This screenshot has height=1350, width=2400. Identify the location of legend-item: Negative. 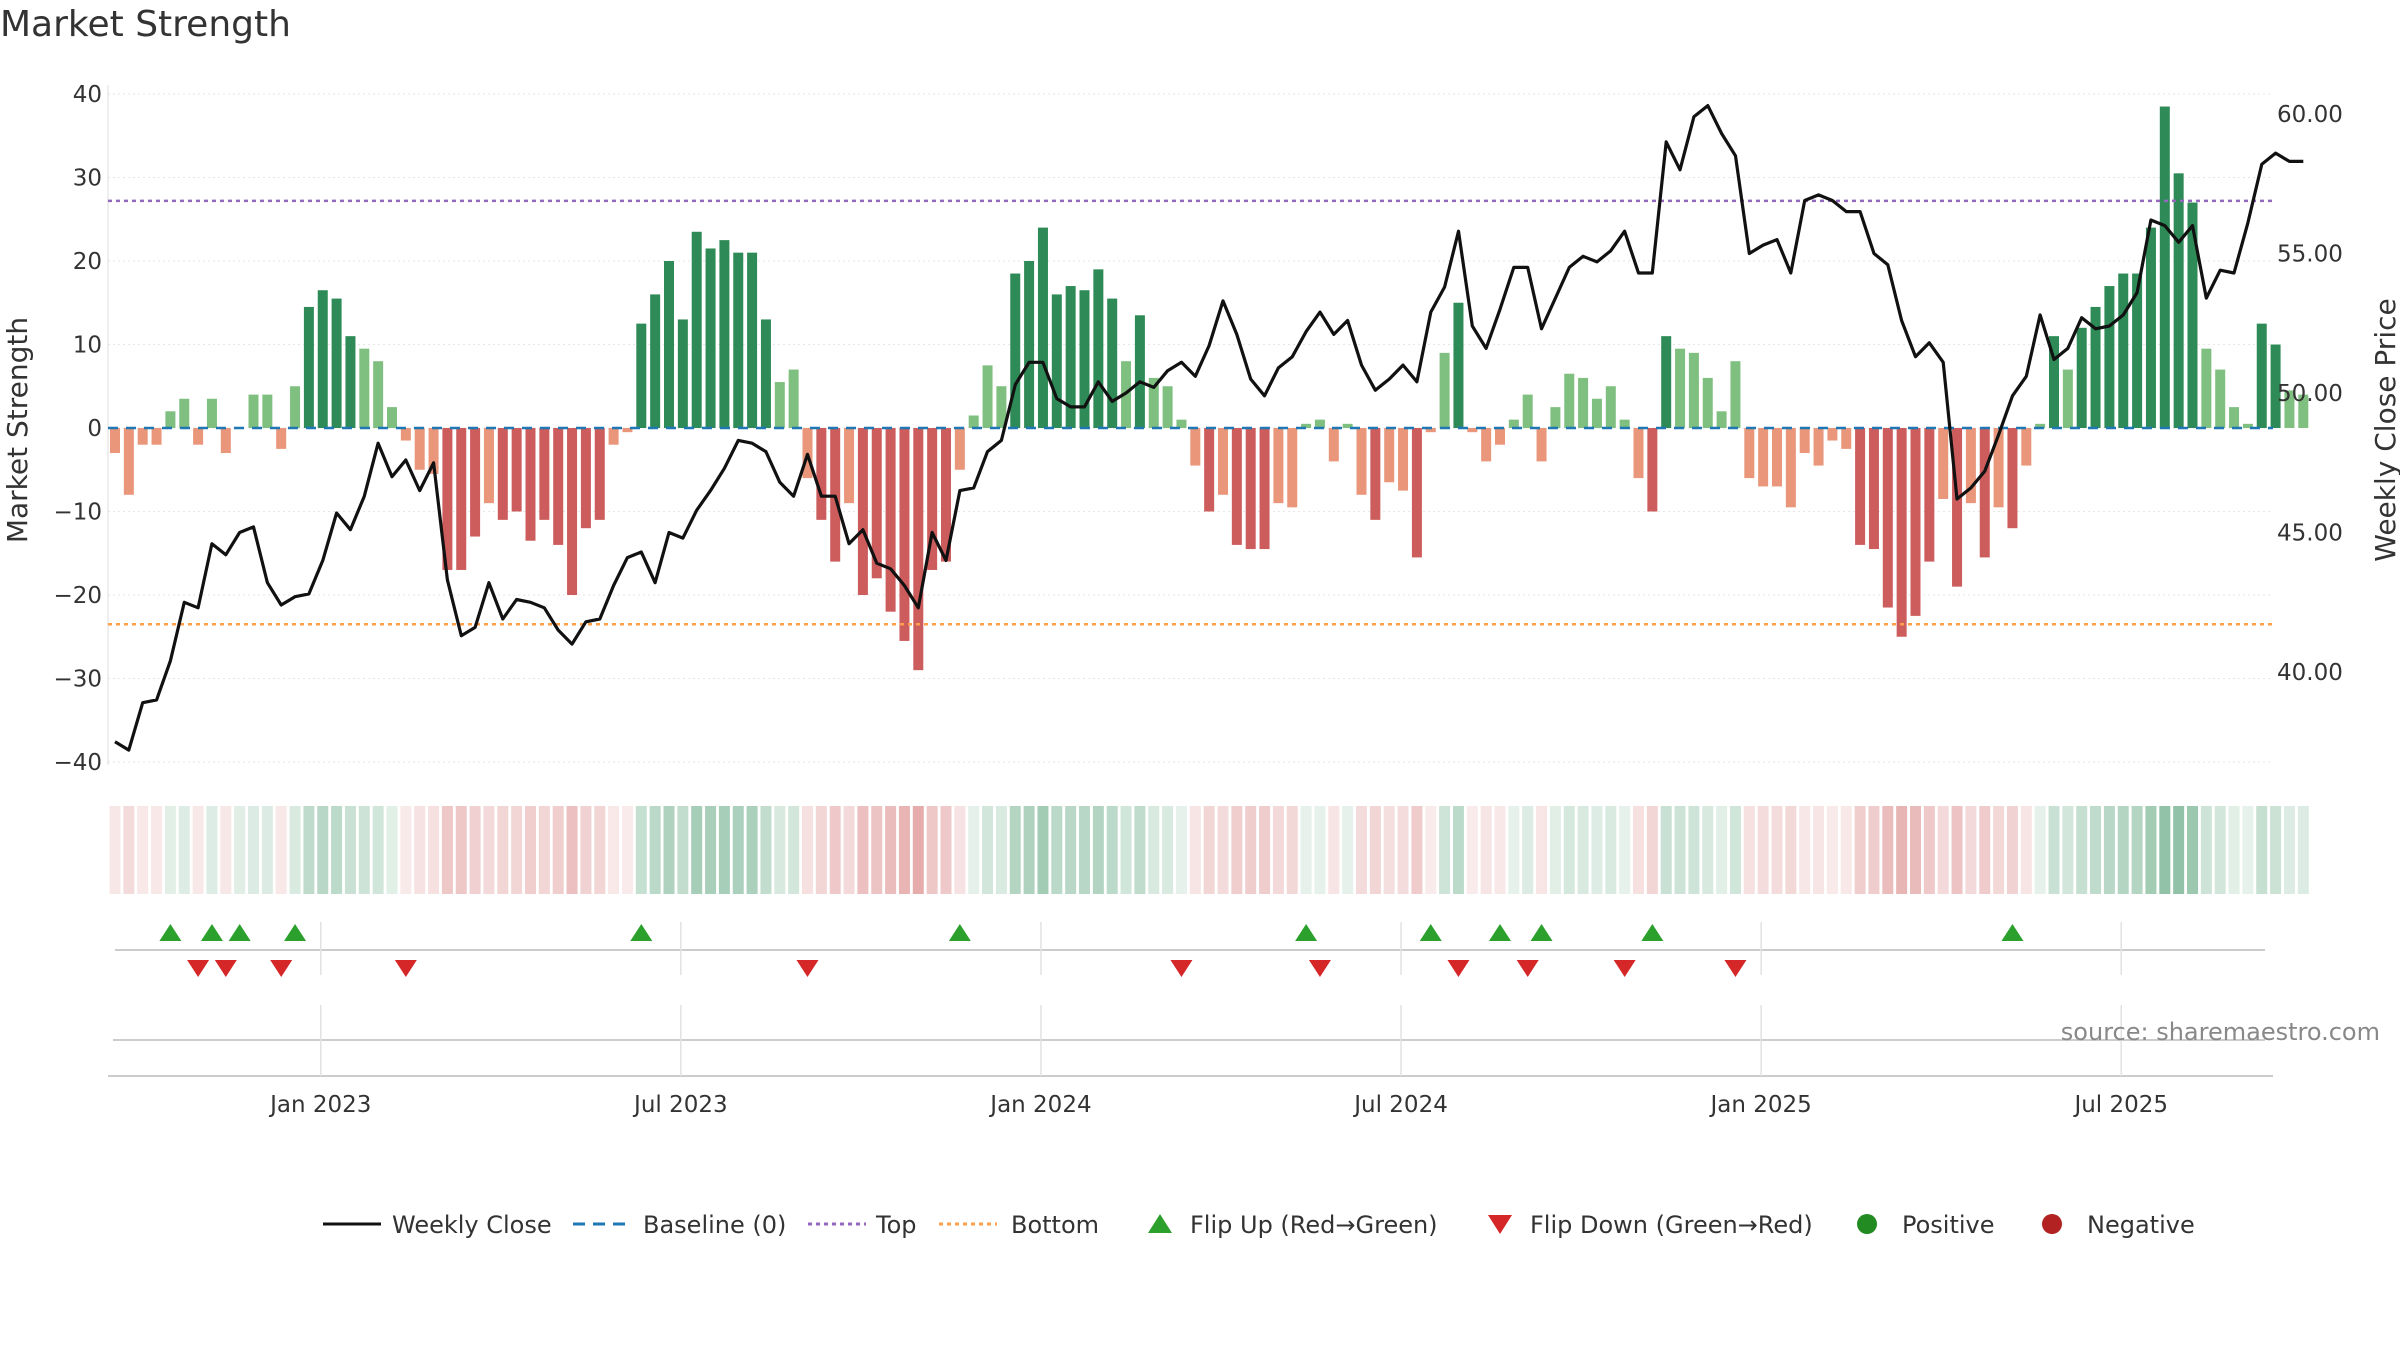
(2118, 1225).